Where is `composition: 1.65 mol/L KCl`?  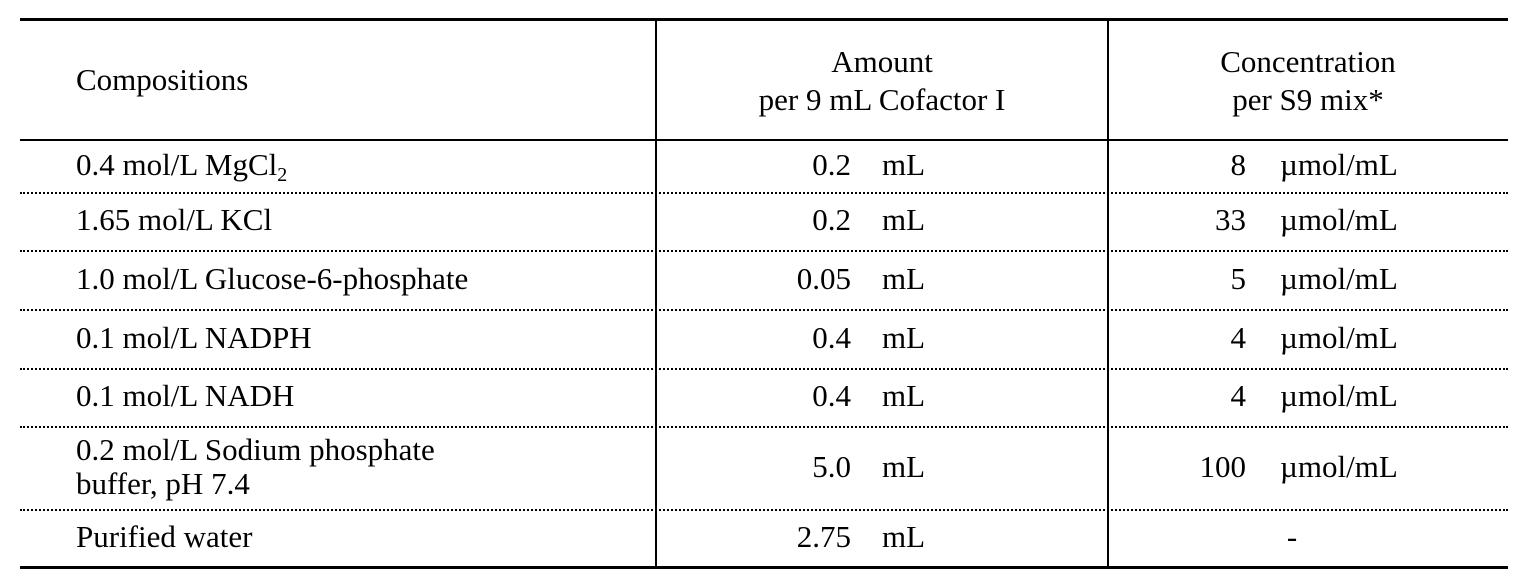 composition: 1.65 mol/L KCl is located at coordinates (174, 219).